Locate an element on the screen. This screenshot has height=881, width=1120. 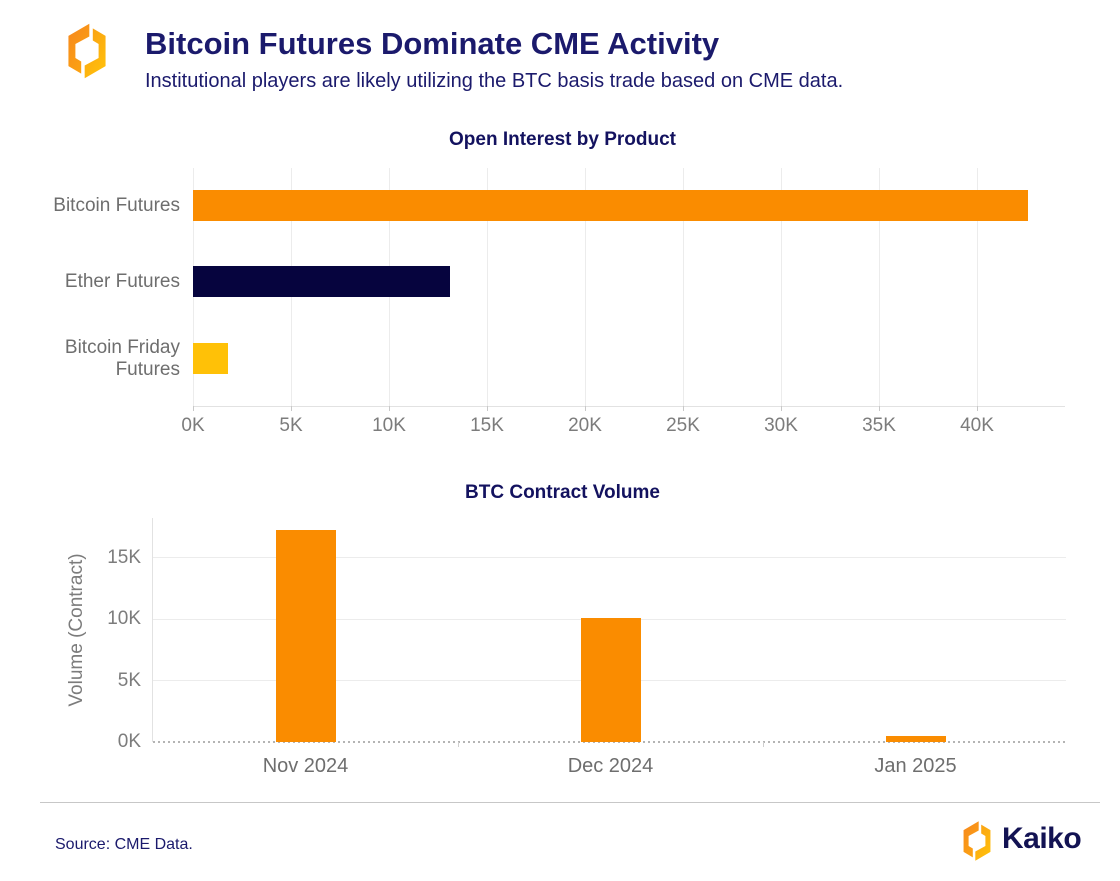
zero-line is located at coordinates (609, 742).